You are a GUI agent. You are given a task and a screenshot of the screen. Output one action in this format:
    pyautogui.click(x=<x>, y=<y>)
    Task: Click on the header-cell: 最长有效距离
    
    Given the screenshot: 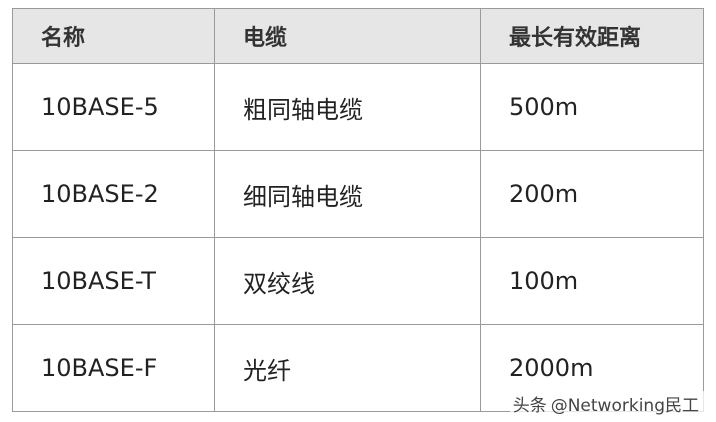 What is the action you would take?
    pyautogui.click(x=592, y=36)
    